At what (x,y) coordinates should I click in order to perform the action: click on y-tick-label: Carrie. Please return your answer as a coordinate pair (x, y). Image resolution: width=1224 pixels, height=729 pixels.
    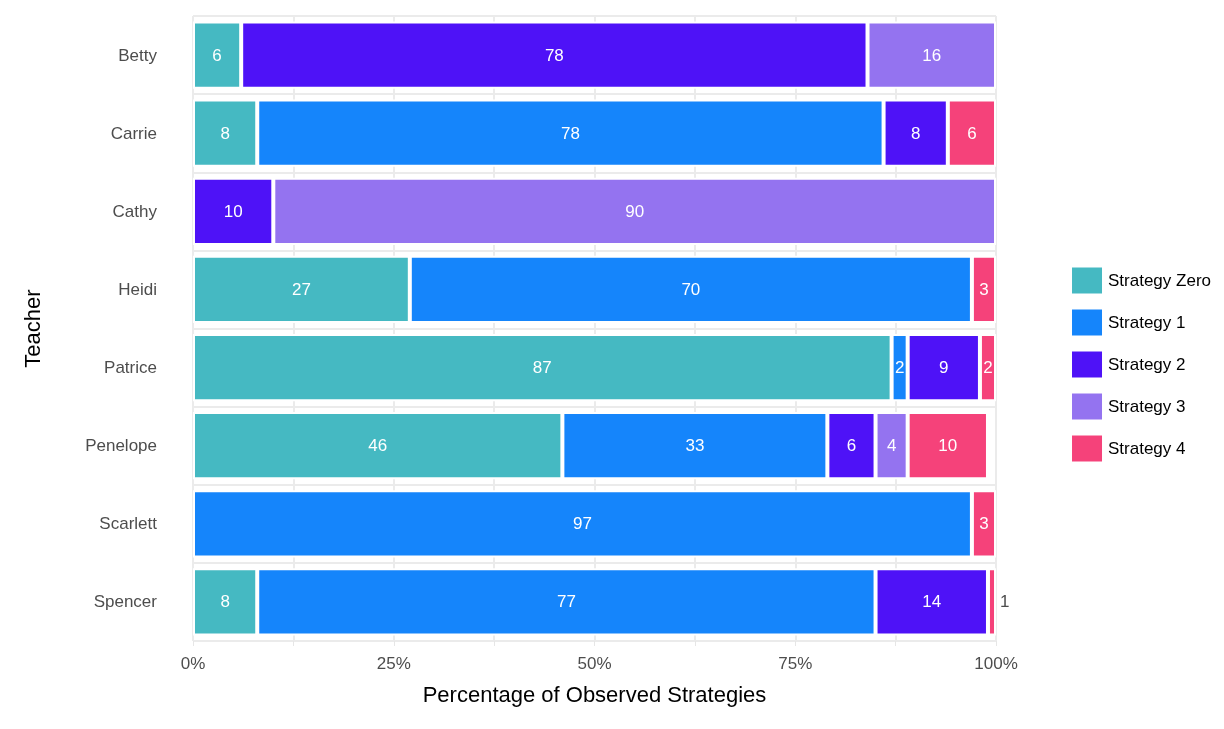
    Looking at the image, I should click on (133, 133).